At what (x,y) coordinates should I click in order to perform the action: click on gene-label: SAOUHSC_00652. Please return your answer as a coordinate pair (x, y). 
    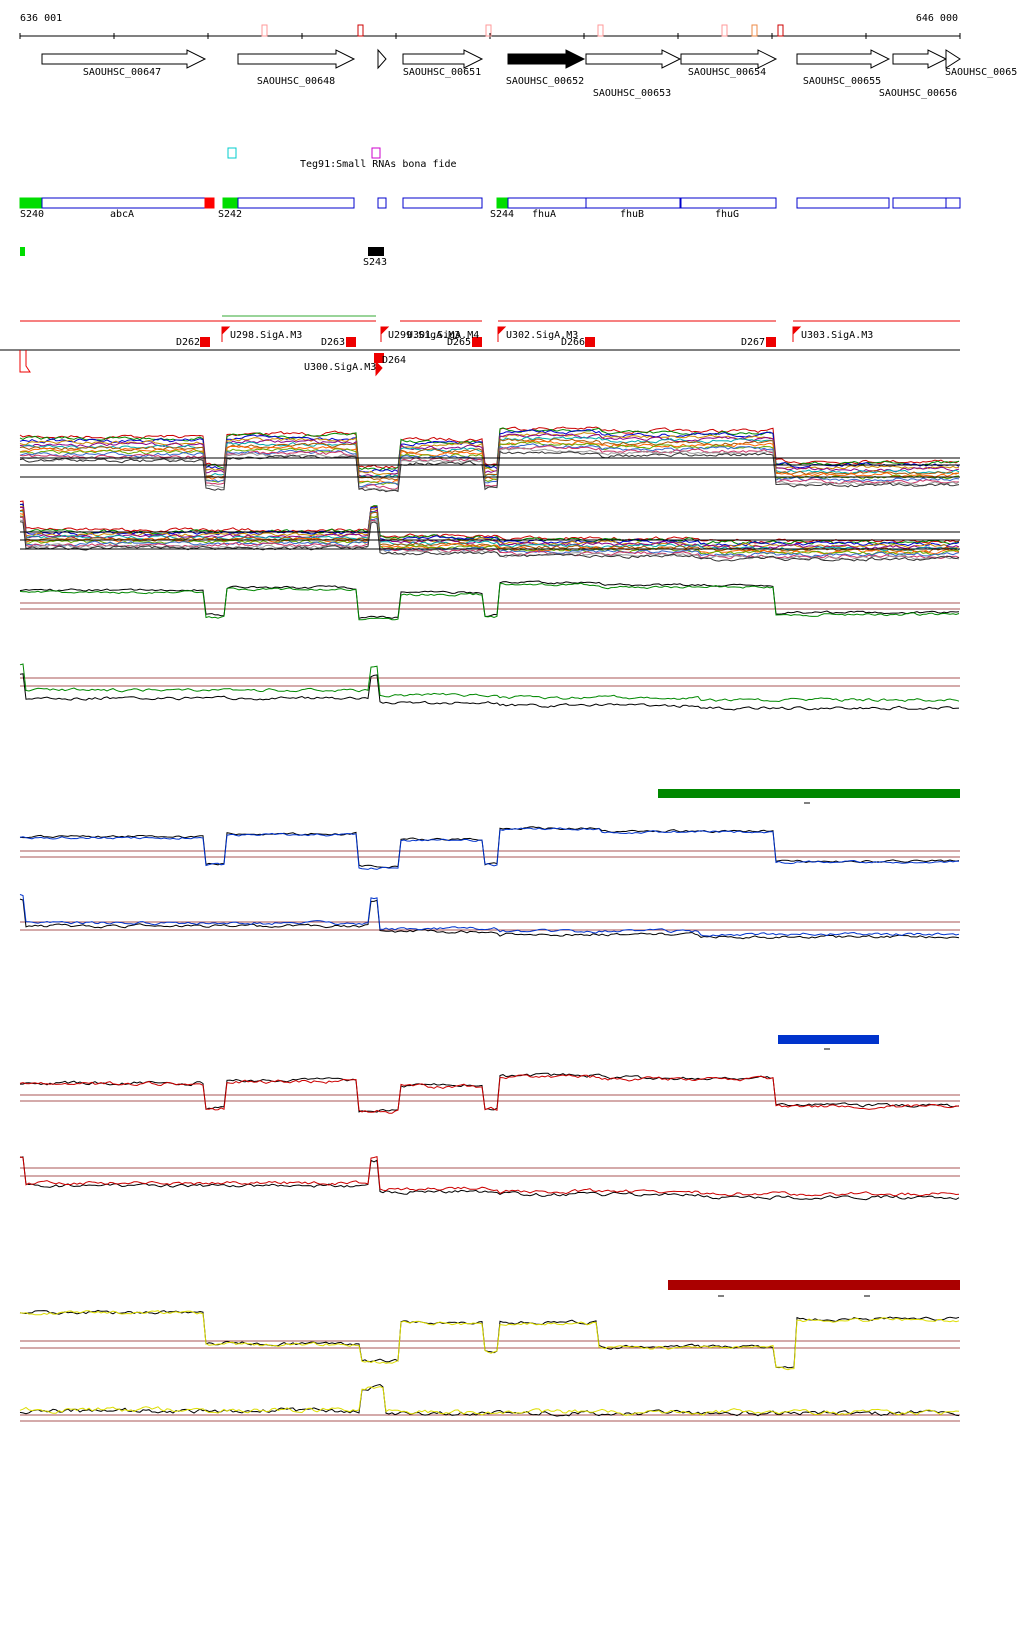
    Looking at the image, I should click on (545, 81).